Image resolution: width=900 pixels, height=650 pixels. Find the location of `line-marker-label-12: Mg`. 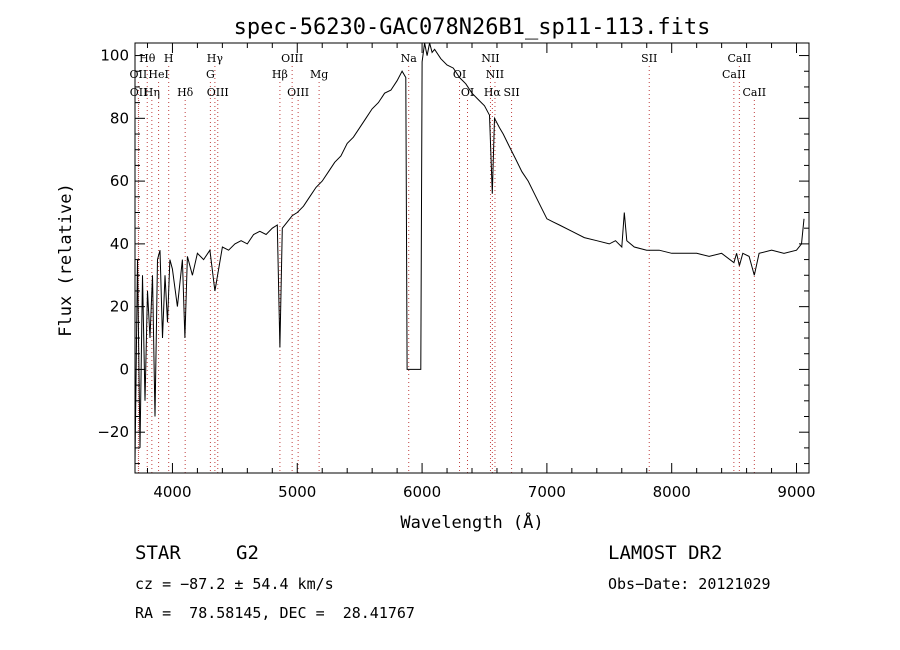

line-marker-label-12: Mg is located at coordinates (319, 74).